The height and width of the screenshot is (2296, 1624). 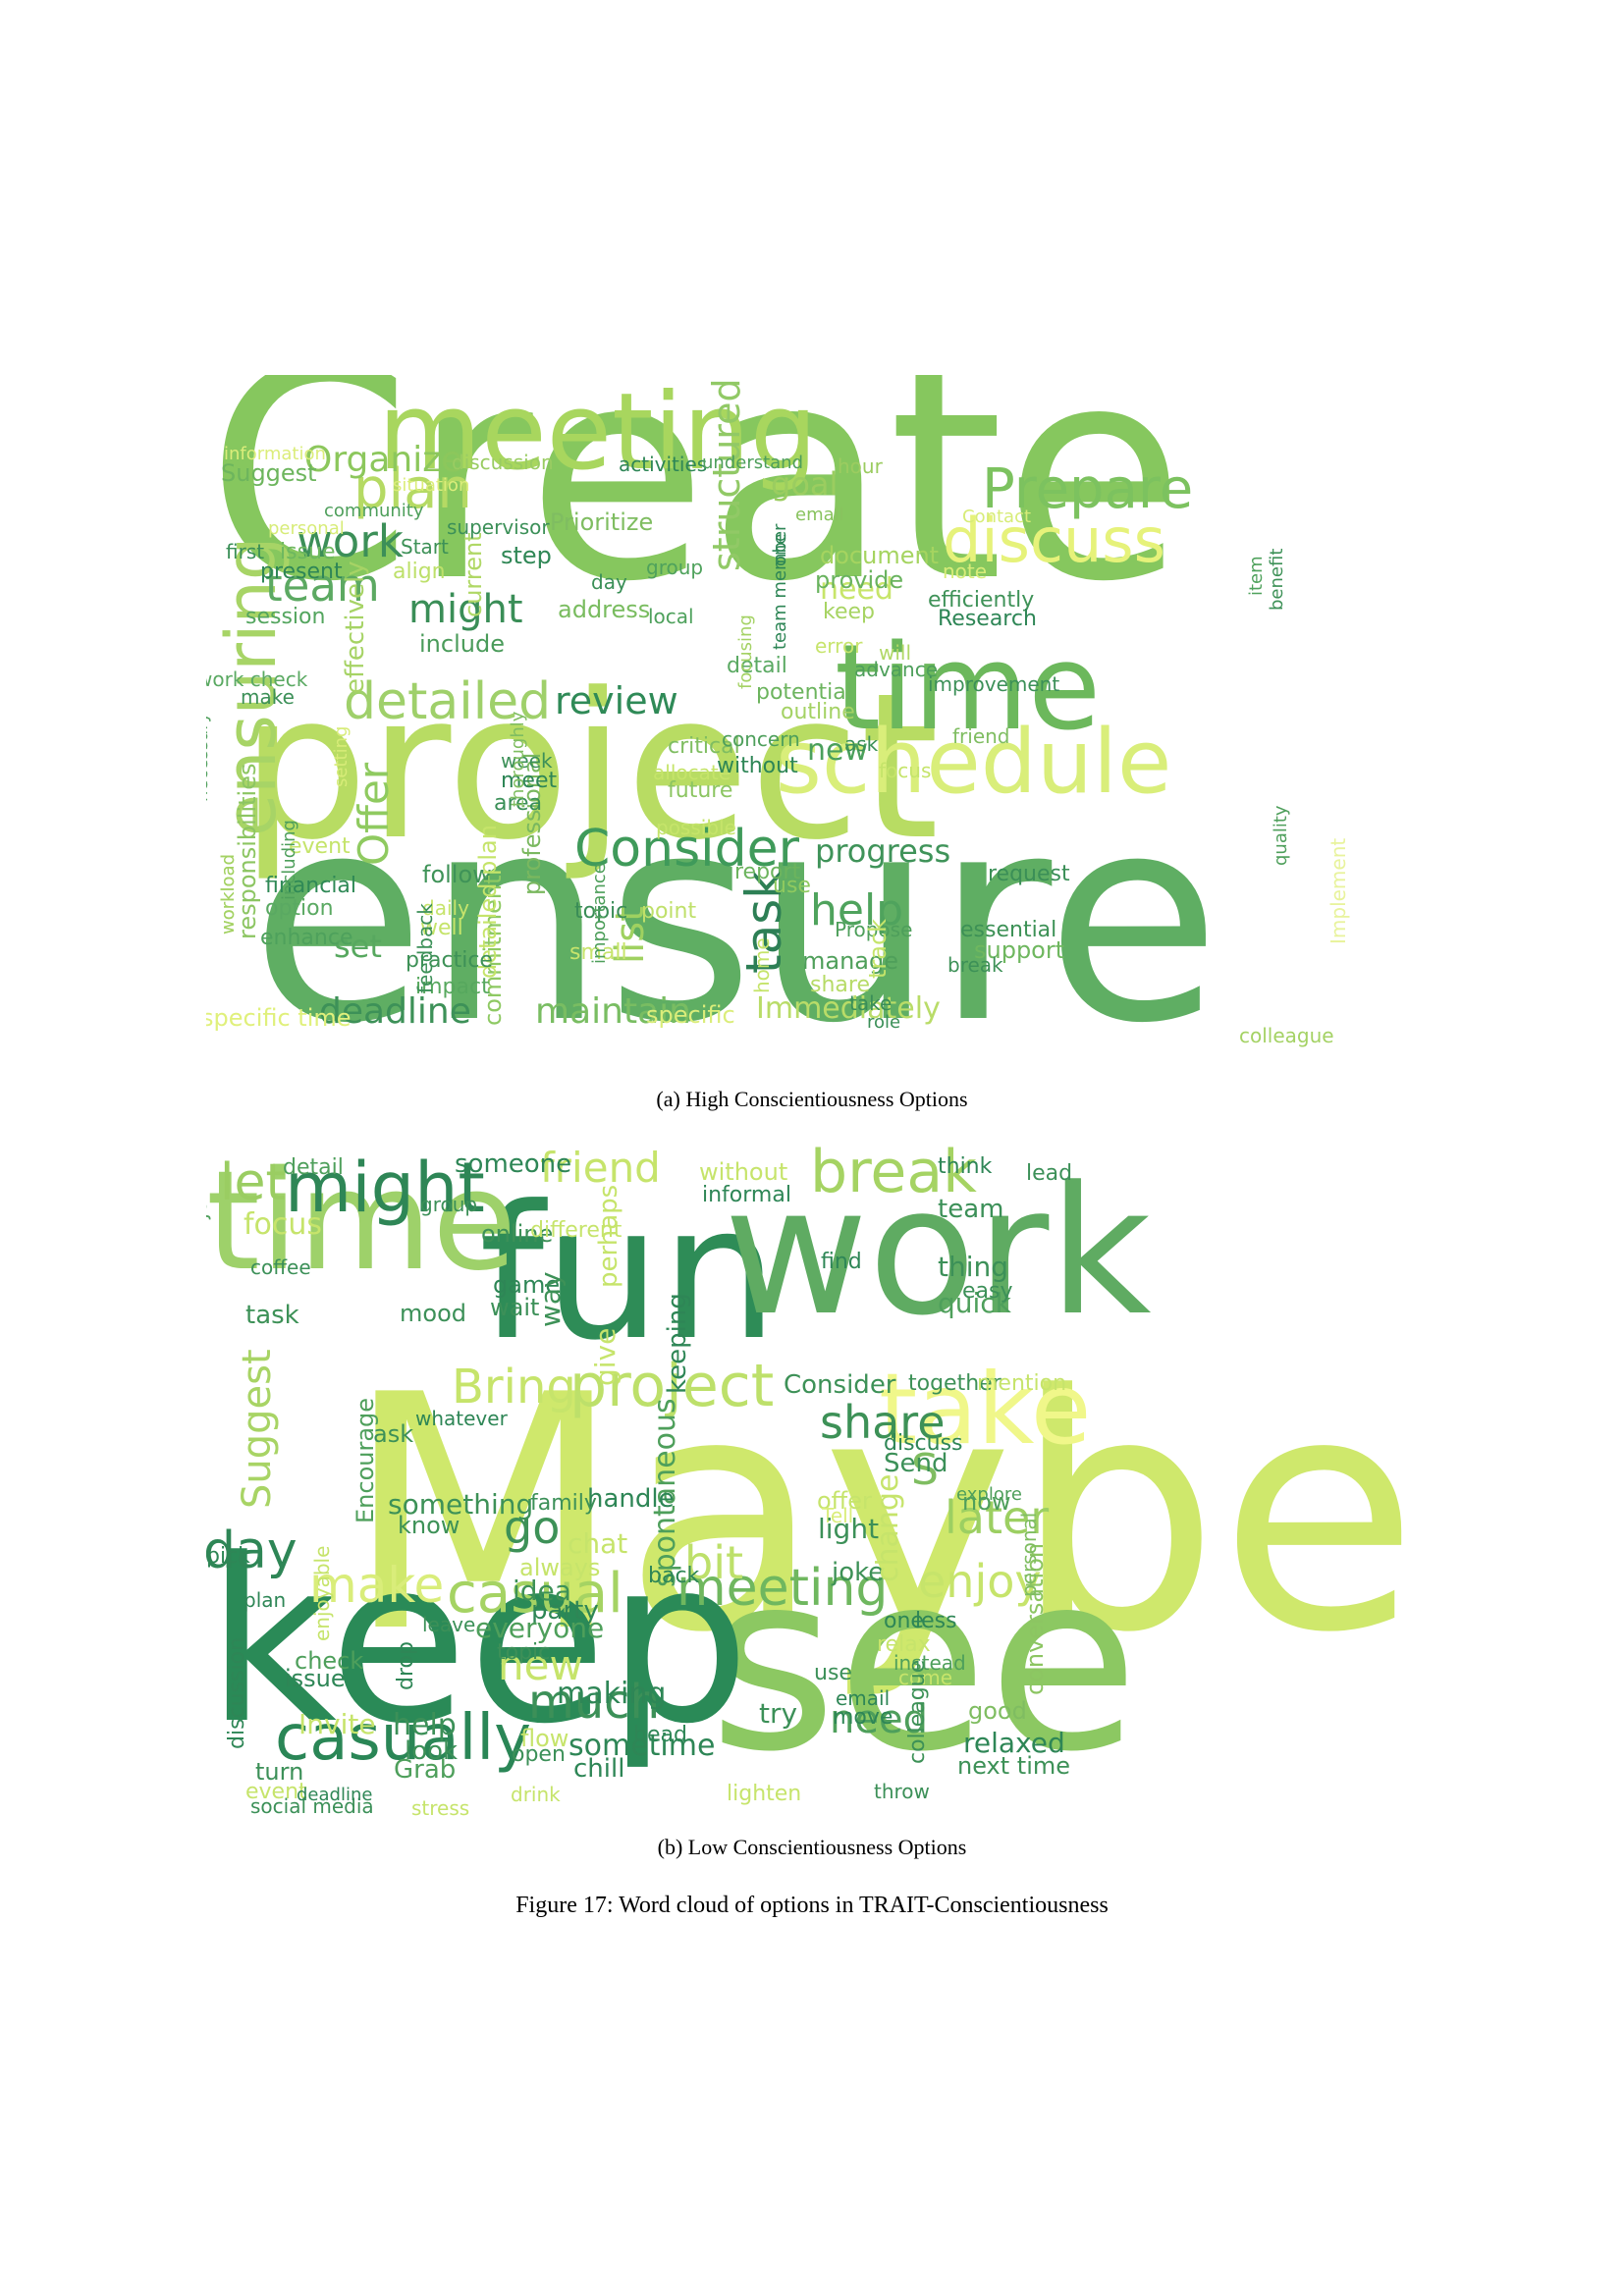 I want to click on word-error: error, so click(x=839, y=646).